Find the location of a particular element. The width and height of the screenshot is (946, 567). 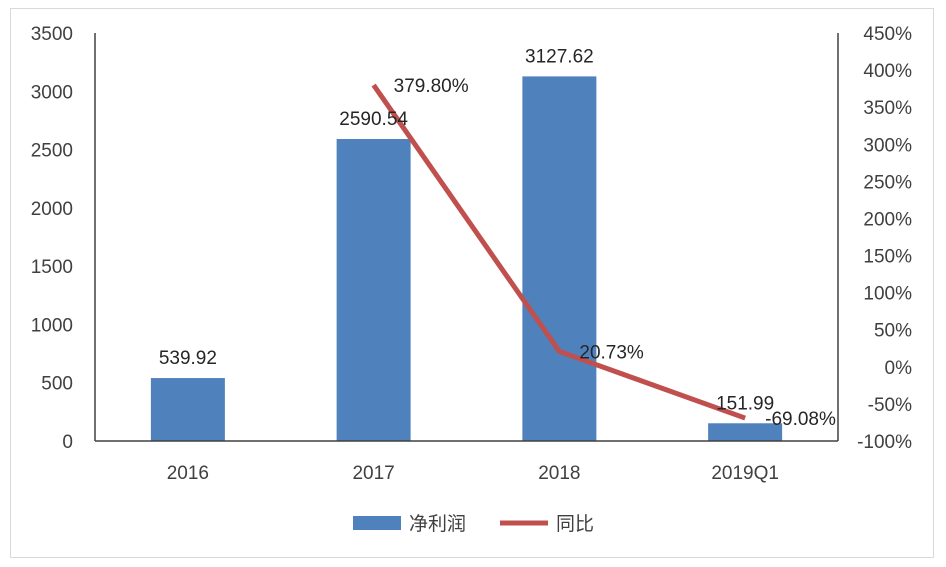

line-data-label: 20.73% is located at coordinates (611, 352).